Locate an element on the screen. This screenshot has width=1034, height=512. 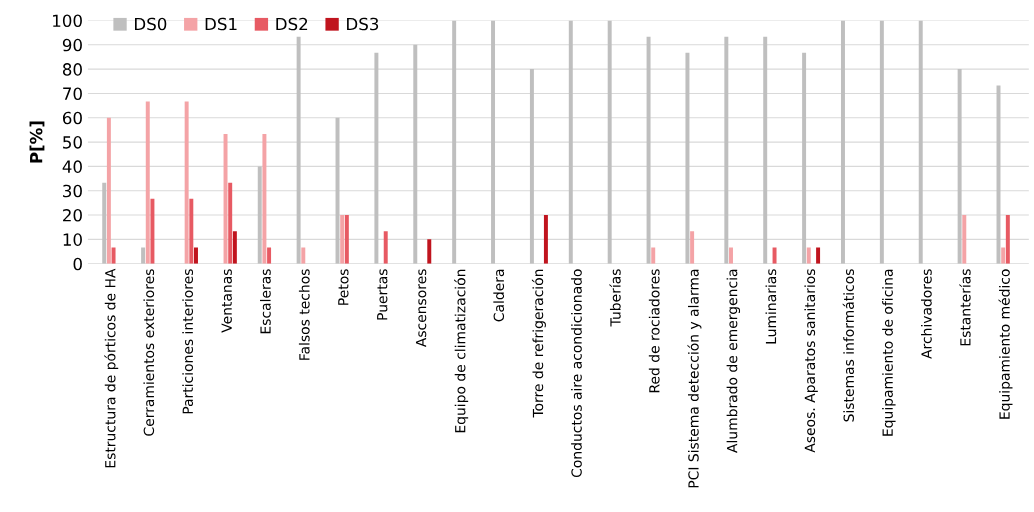
x-tick-label: Estructura de pórticos de HA is located at coordinates (111, 368).